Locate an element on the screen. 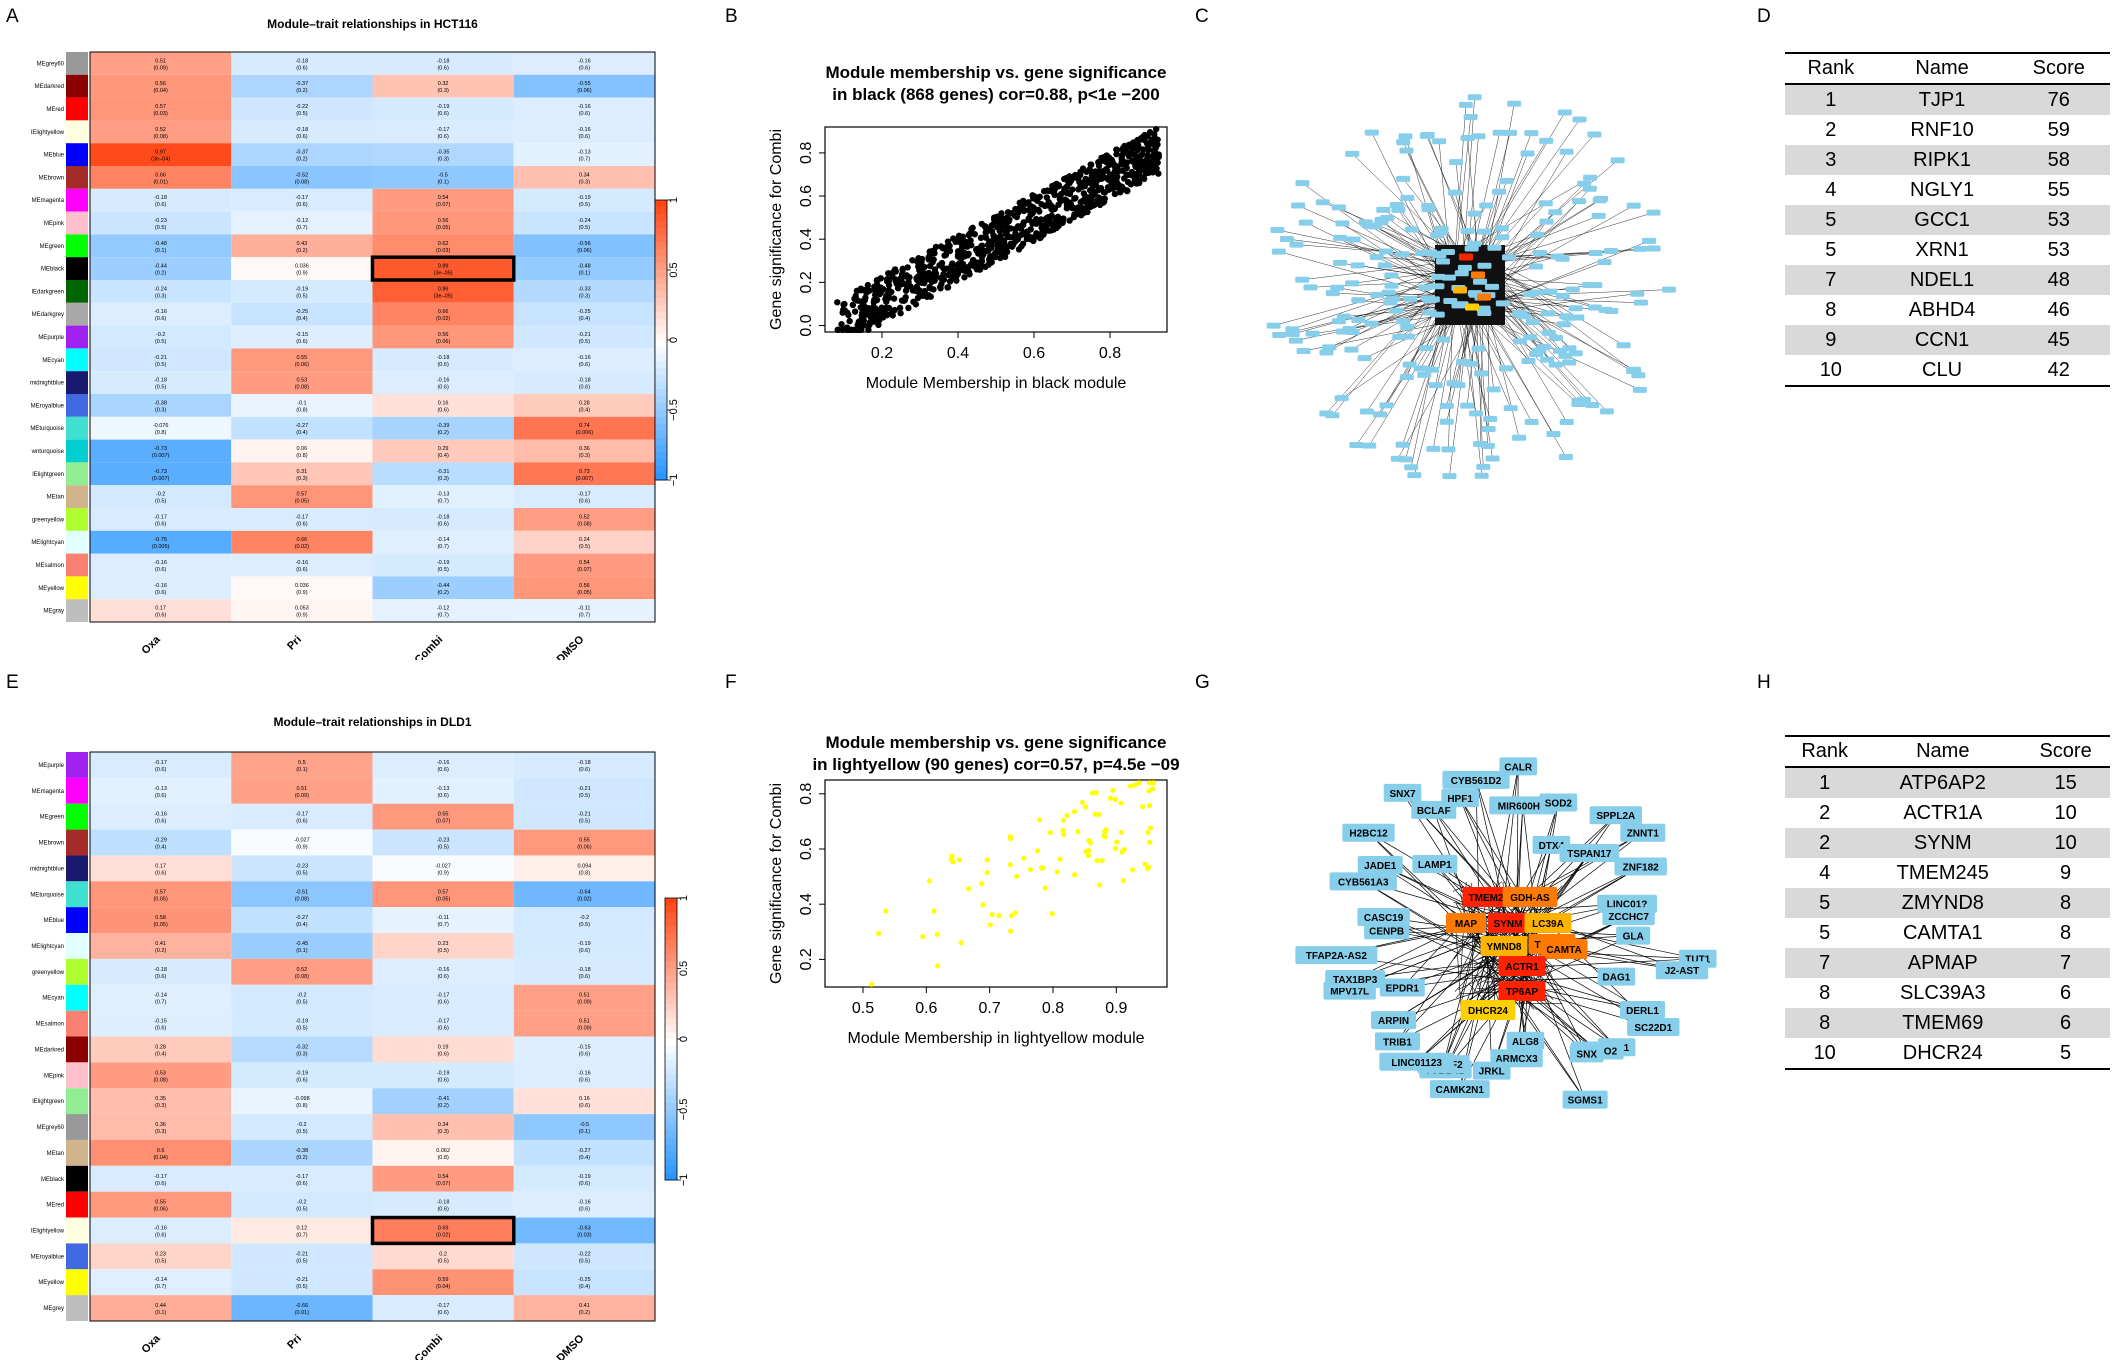 Image resolution: width=2128 pixels, height=1365 pixels. col-score: Score is located at coordinates (2058, 68).